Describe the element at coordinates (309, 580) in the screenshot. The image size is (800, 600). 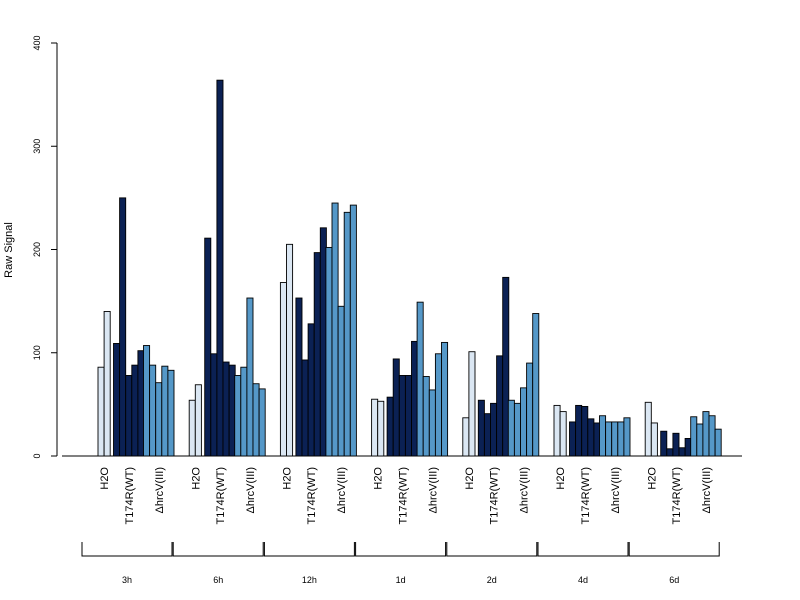
I see `time-label: 12h` at that location.